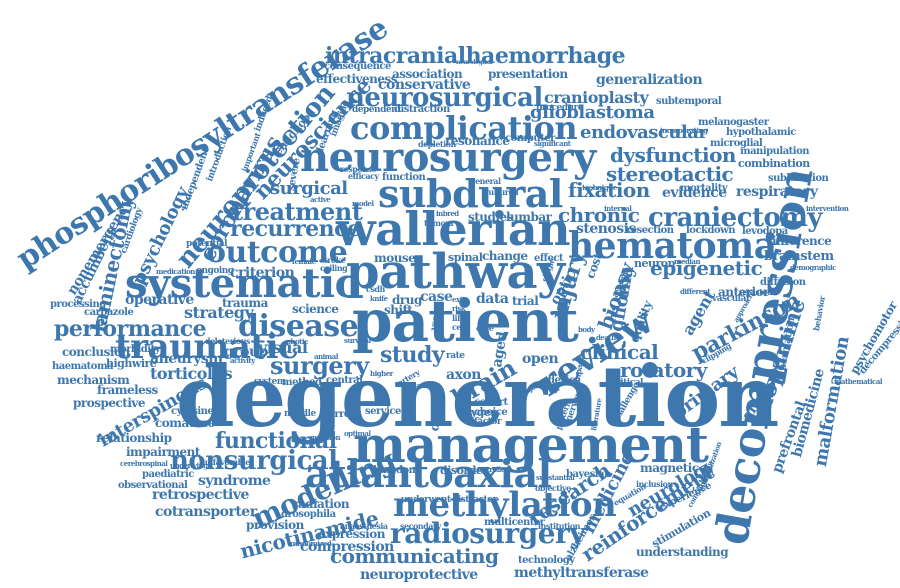 Image resolution: width=900 pixels, height=588 pixels. I want to click on word-drosophila: drosophila, so click(308, 514).